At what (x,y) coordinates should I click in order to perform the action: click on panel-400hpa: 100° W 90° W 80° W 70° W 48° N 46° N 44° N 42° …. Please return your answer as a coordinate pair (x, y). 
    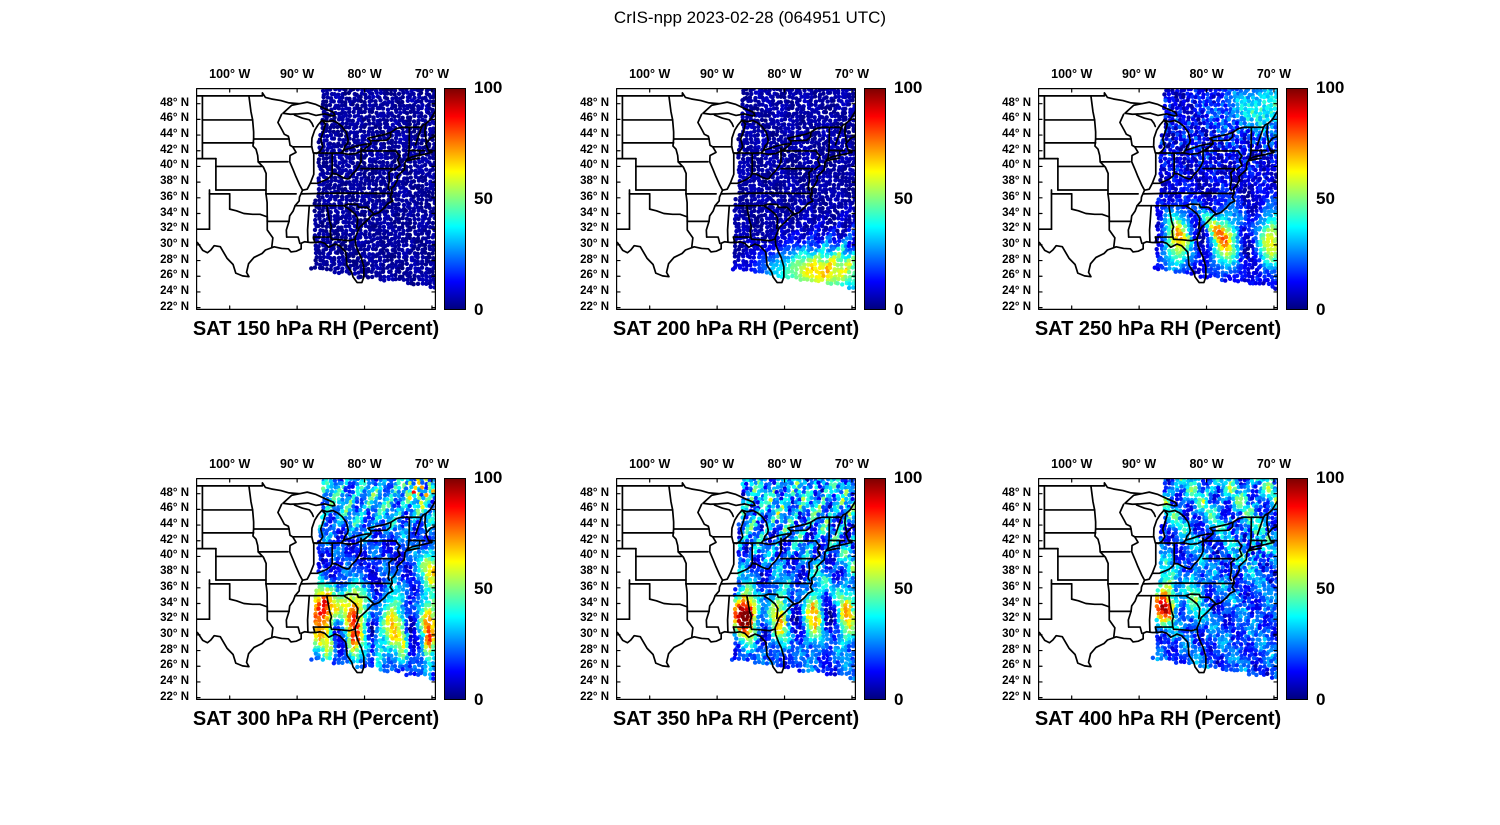
    Looking at the image, I should click on (1168, 593).